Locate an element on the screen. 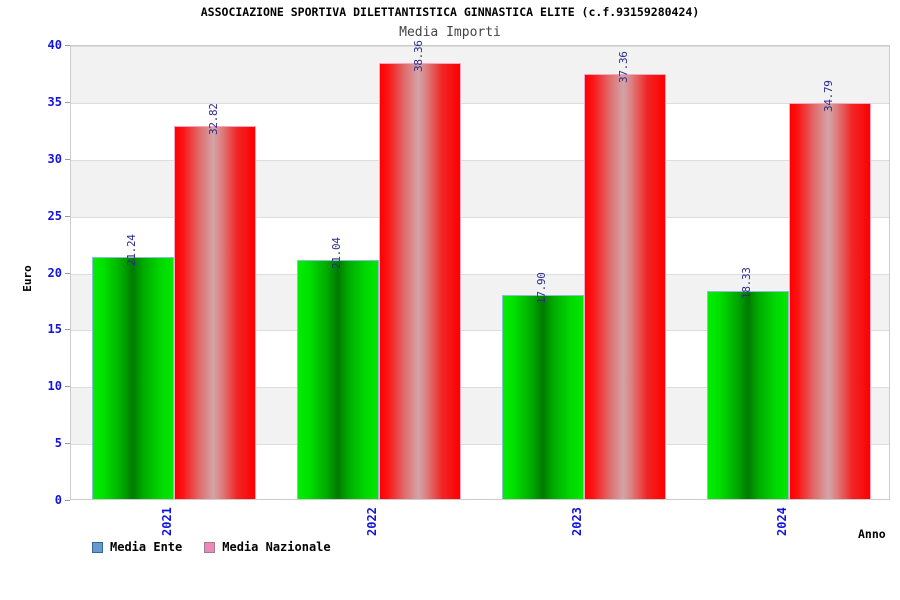 The height and width of the screenshot is (600, 900). legend-label: Media Ente is located at coordinates (146, 547).